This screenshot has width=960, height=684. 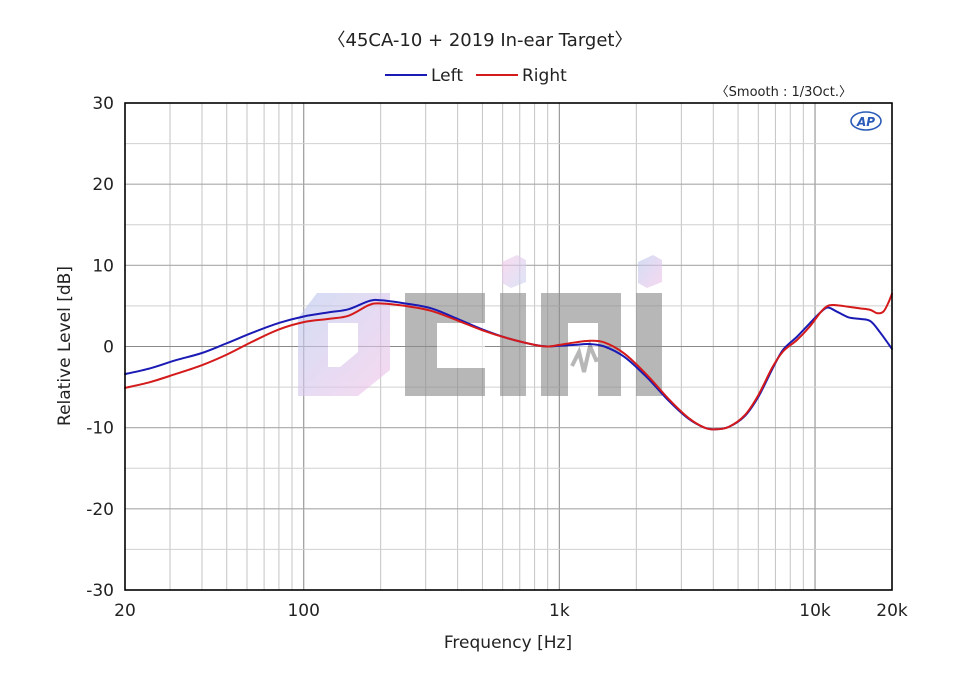 What do you see at coordinates (784, 92) in the screenshot?
I see `smoothing-note: 〈Smooth : 1/3Oct.〉` at bounding box center [784, 92].